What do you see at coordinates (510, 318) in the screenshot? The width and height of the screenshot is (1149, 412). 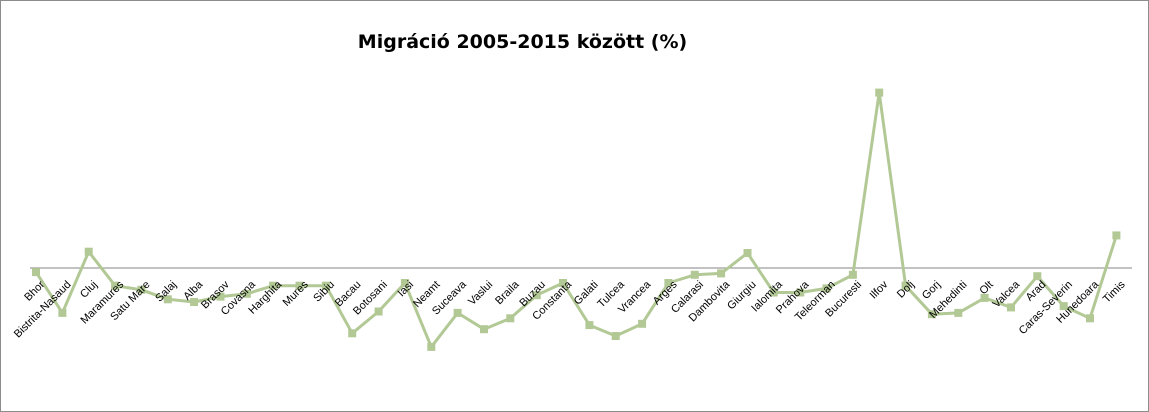 I see `data-point-braila` at bounding box center [510, 318].